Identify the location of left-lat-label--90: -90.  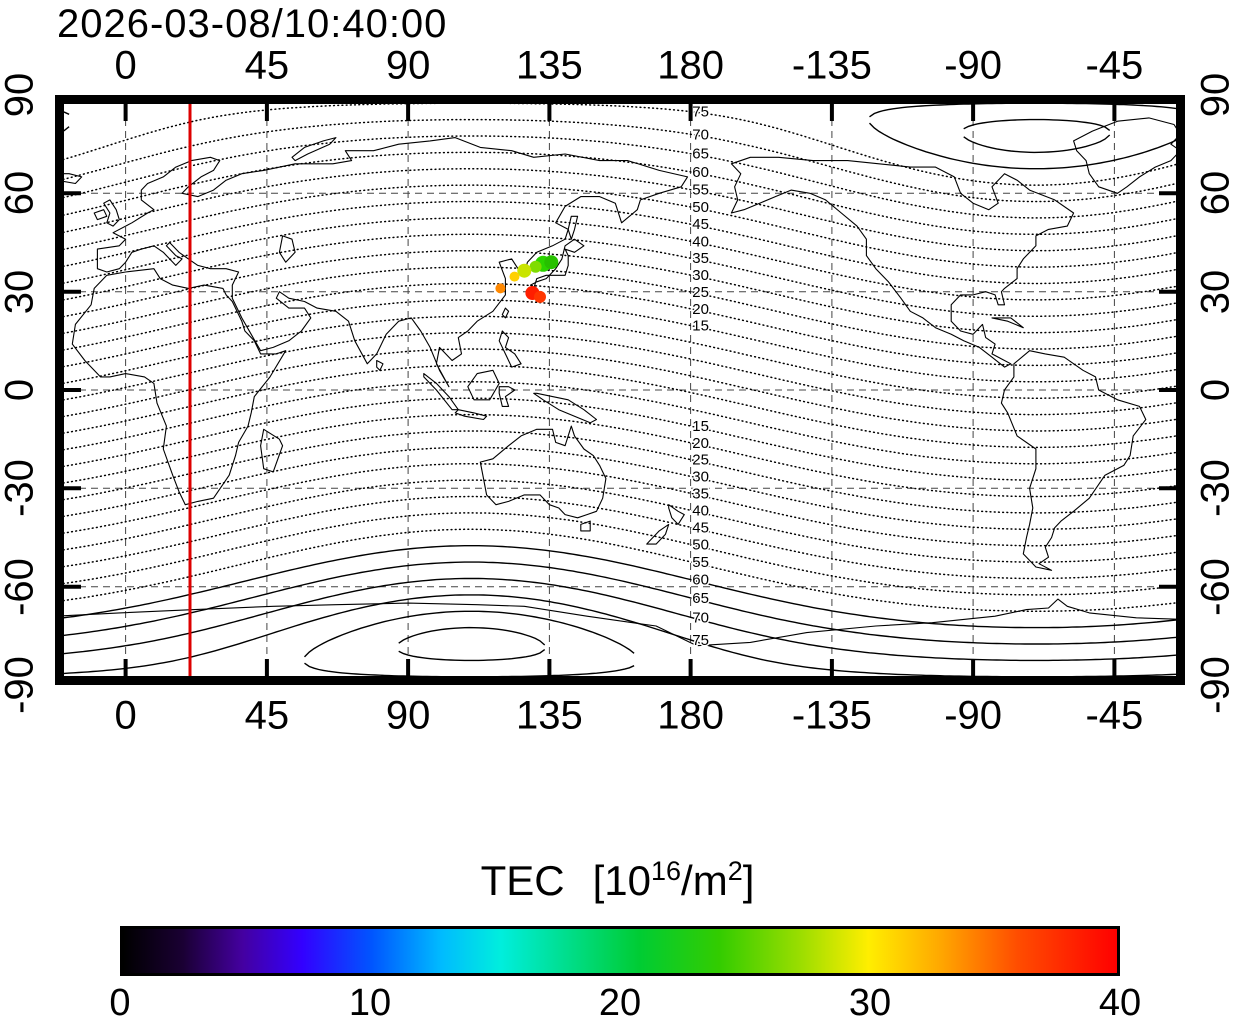
(21, 685).